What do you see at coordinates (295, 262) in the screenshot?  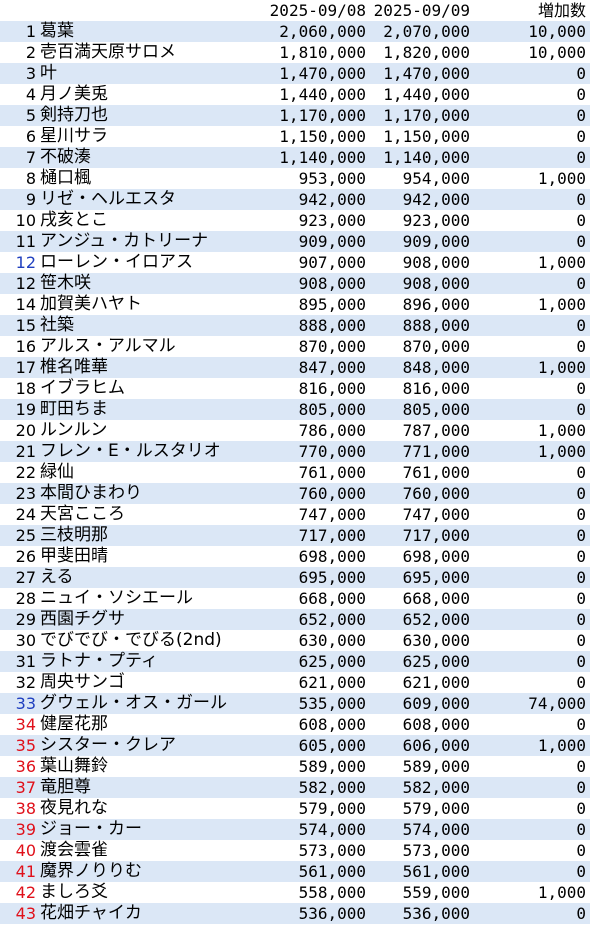 I see `table-row: 12 ローレン・イロアス 907,000 908,000 1,000` at bounding box center [295, 262].